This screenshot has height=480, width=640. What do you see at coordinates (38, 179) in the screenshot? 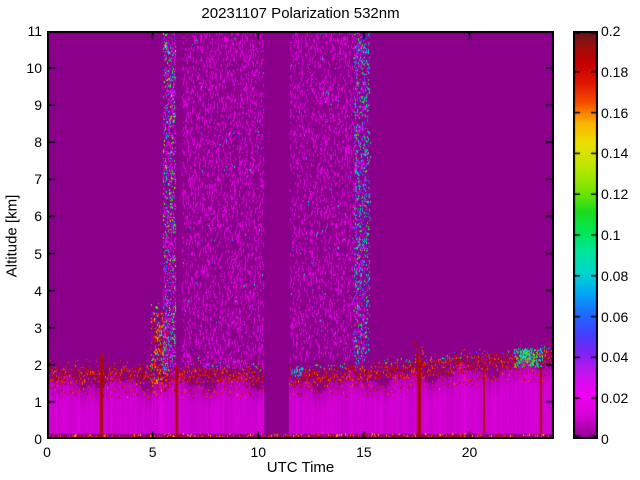
I see `y-tick-label: 7` at bounding box center [38, 179].